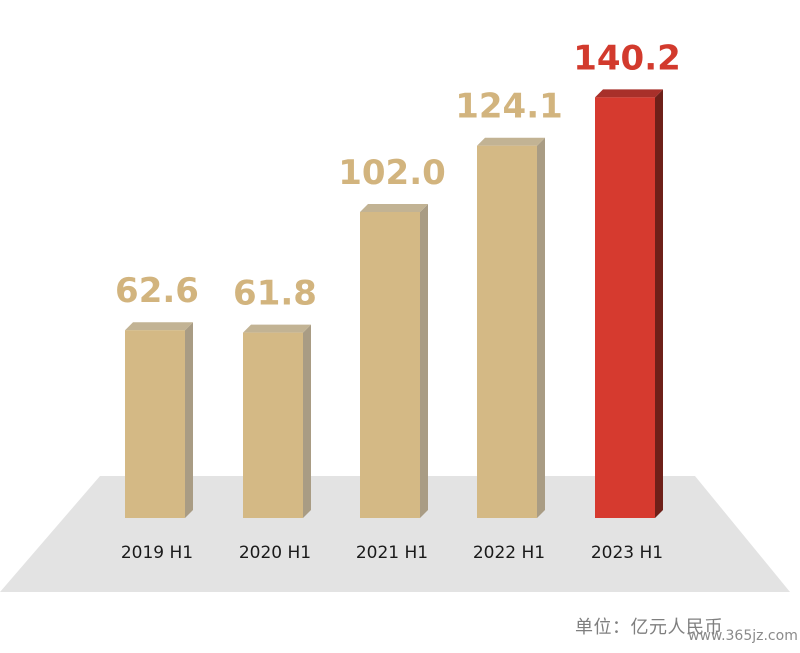  What do you see at coordinates (275, 294) in the screenshot?
I see `value-label: 61.8` at bounding box center [275, 294].